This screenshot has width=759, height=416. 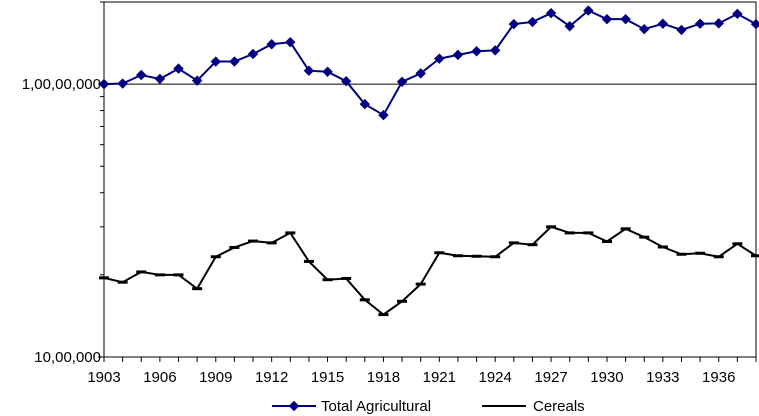 What do you see at coordinates (294, 406) in the screenshot?
I see `legend-marker` at bounding box center [294, 406].